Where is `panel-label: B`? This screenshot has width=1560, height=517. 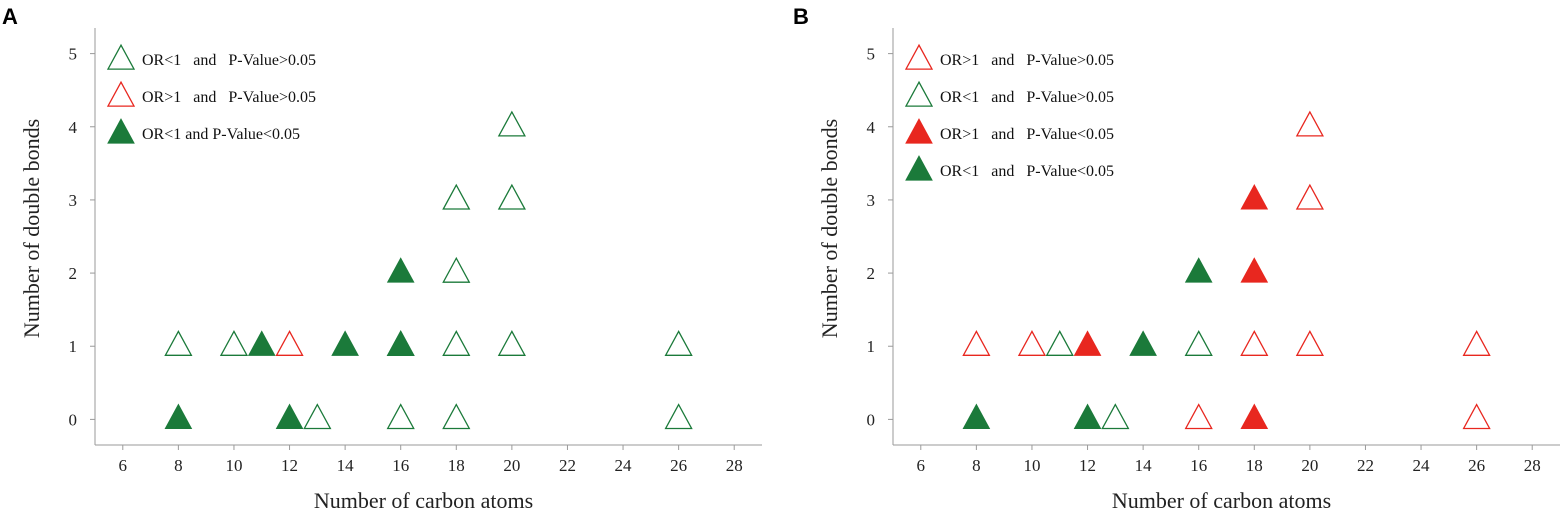
panel-label: B is located at coordinates (801, 16).